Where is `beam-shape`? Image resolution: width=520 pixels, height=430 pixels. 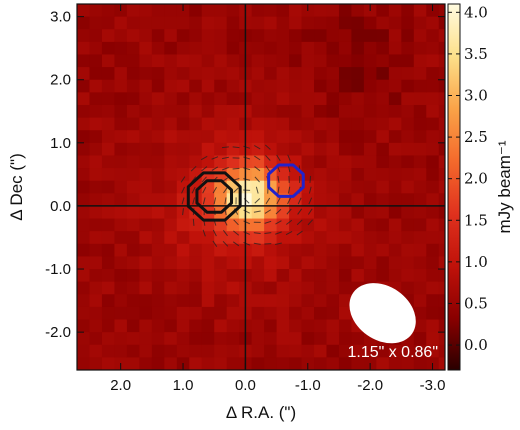
beam-shape is located at coordinates (382, 313).